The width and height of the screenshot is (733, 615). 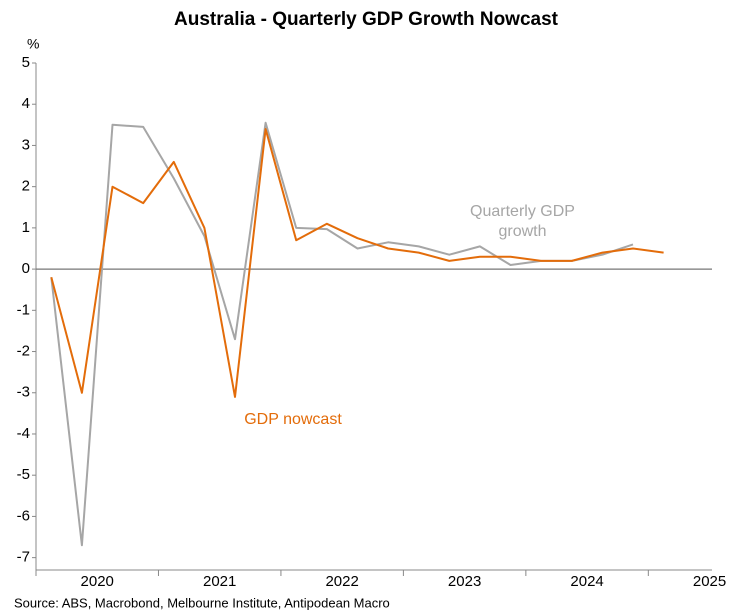 What do you see at coordinates (23, 515) in the screenshot?
I see `y-tick-label: -6` at bounding box center [23, 515].